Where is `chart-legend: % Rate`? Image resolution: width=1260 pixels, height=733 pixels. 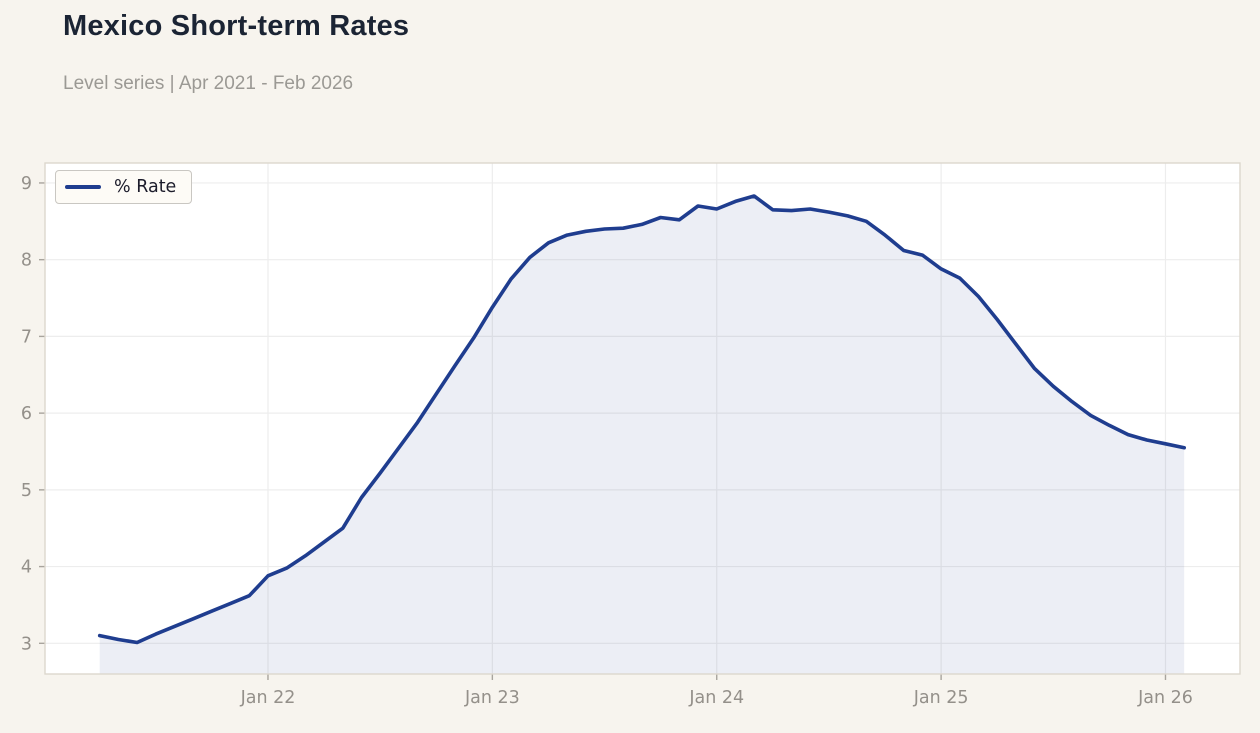 chart-legend: % Rate is located at coordinates (124, 187).